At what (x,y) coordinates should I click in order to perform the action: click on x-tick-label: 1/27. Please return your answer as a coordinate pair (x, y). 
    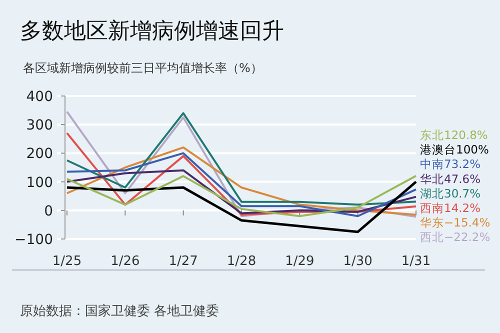
    Looking at the image, I should click on (183, 261).